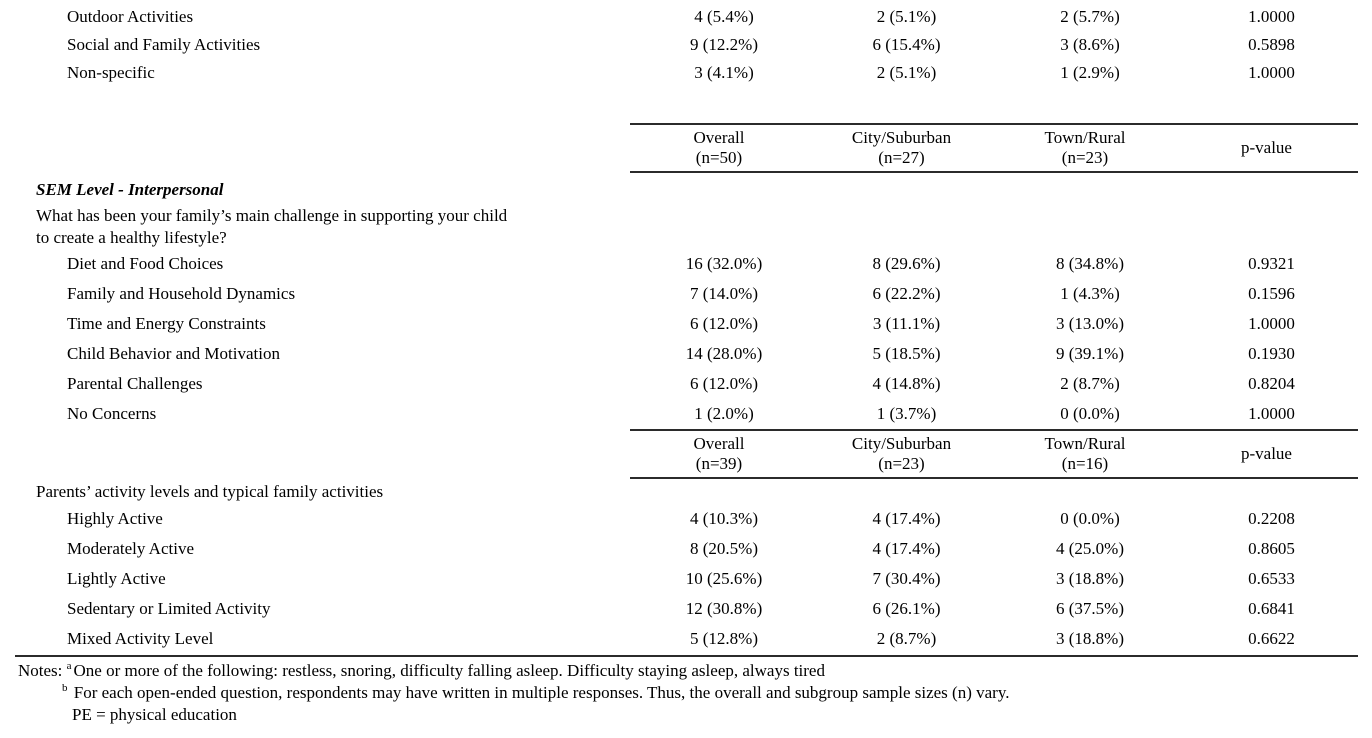  I want to click on town-rural-value: 3 (13.0%), so click(1090, 323).